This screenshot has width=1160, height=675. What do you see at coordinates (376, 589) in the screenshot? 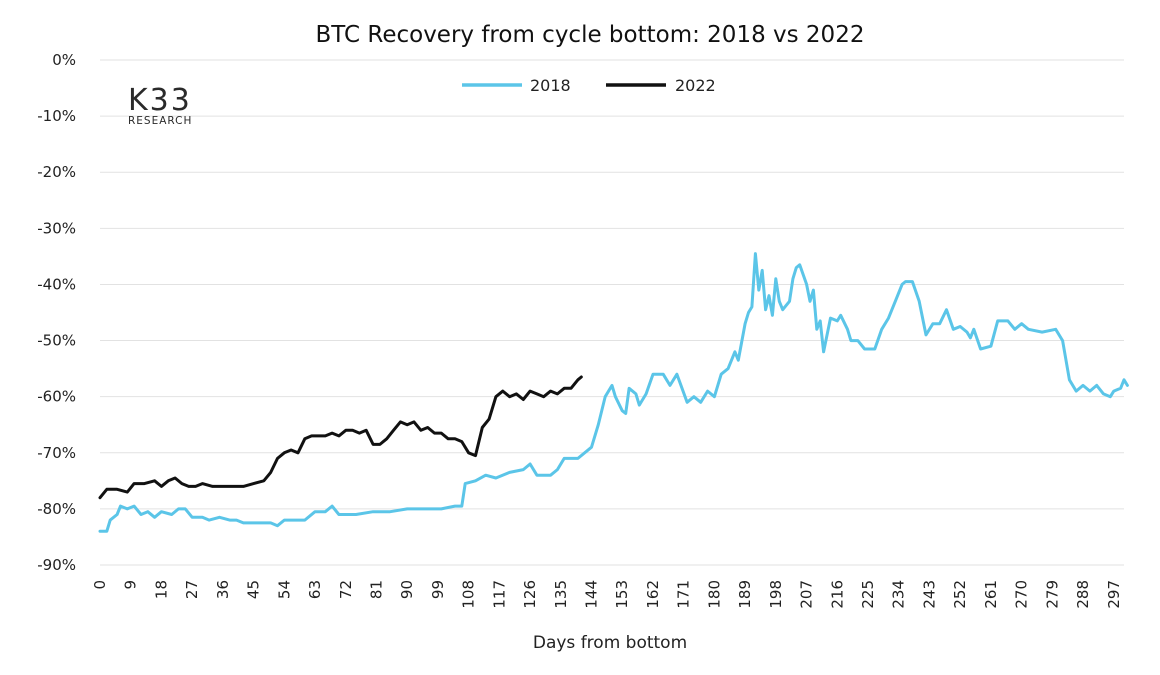
I see `x-tick-label: 81` at bounding box center [376, 589].